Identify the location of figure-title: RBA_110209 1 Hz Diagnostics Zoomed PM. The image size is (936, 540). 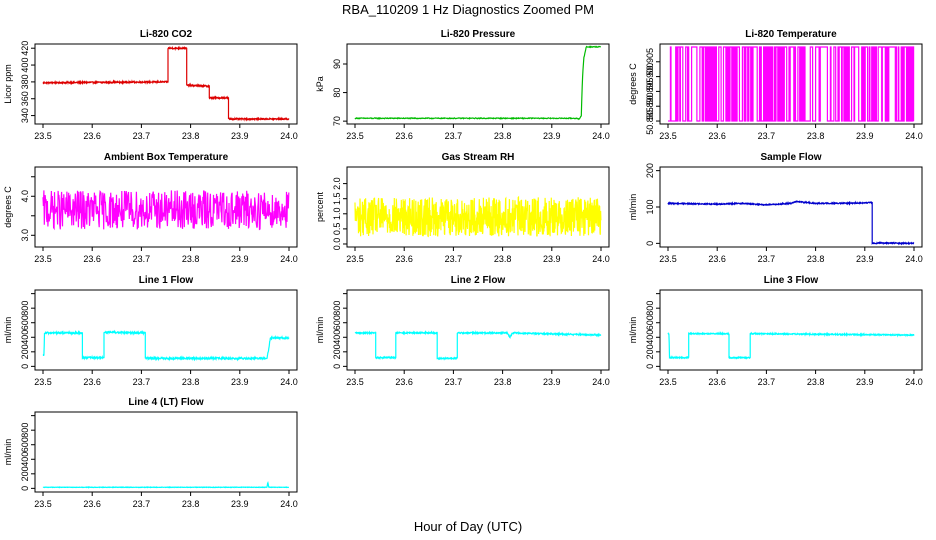
(468, 9).